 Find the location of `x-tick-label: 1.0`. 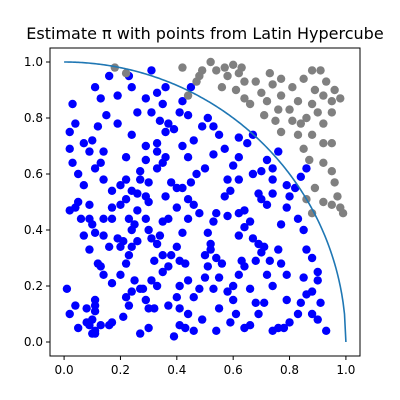

x-tick-label: 1.0 is located at coordinates (345, 370).